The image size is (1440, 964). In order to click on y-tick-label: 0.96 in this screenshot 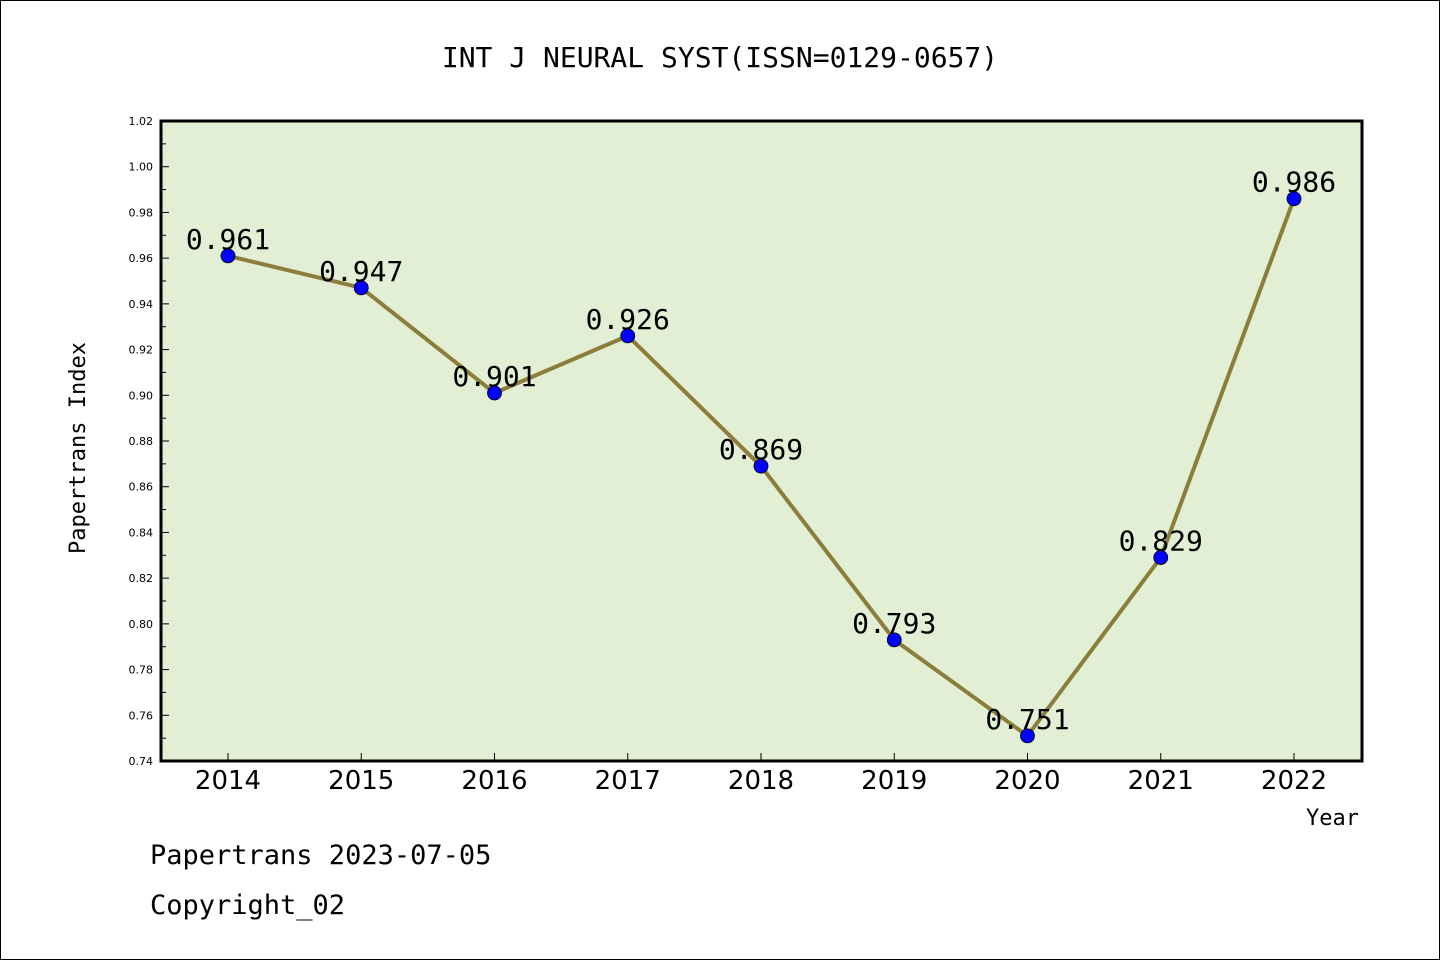, I will do `click(141, 258)`.